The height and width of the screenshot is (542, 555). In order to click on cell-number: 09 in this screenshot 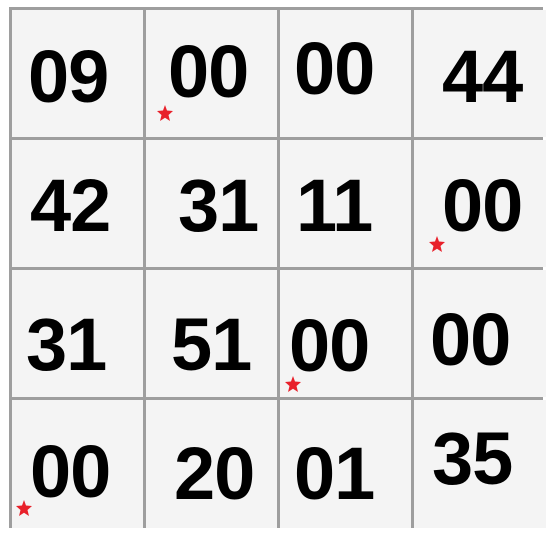, I will do `click(68, 76)`.